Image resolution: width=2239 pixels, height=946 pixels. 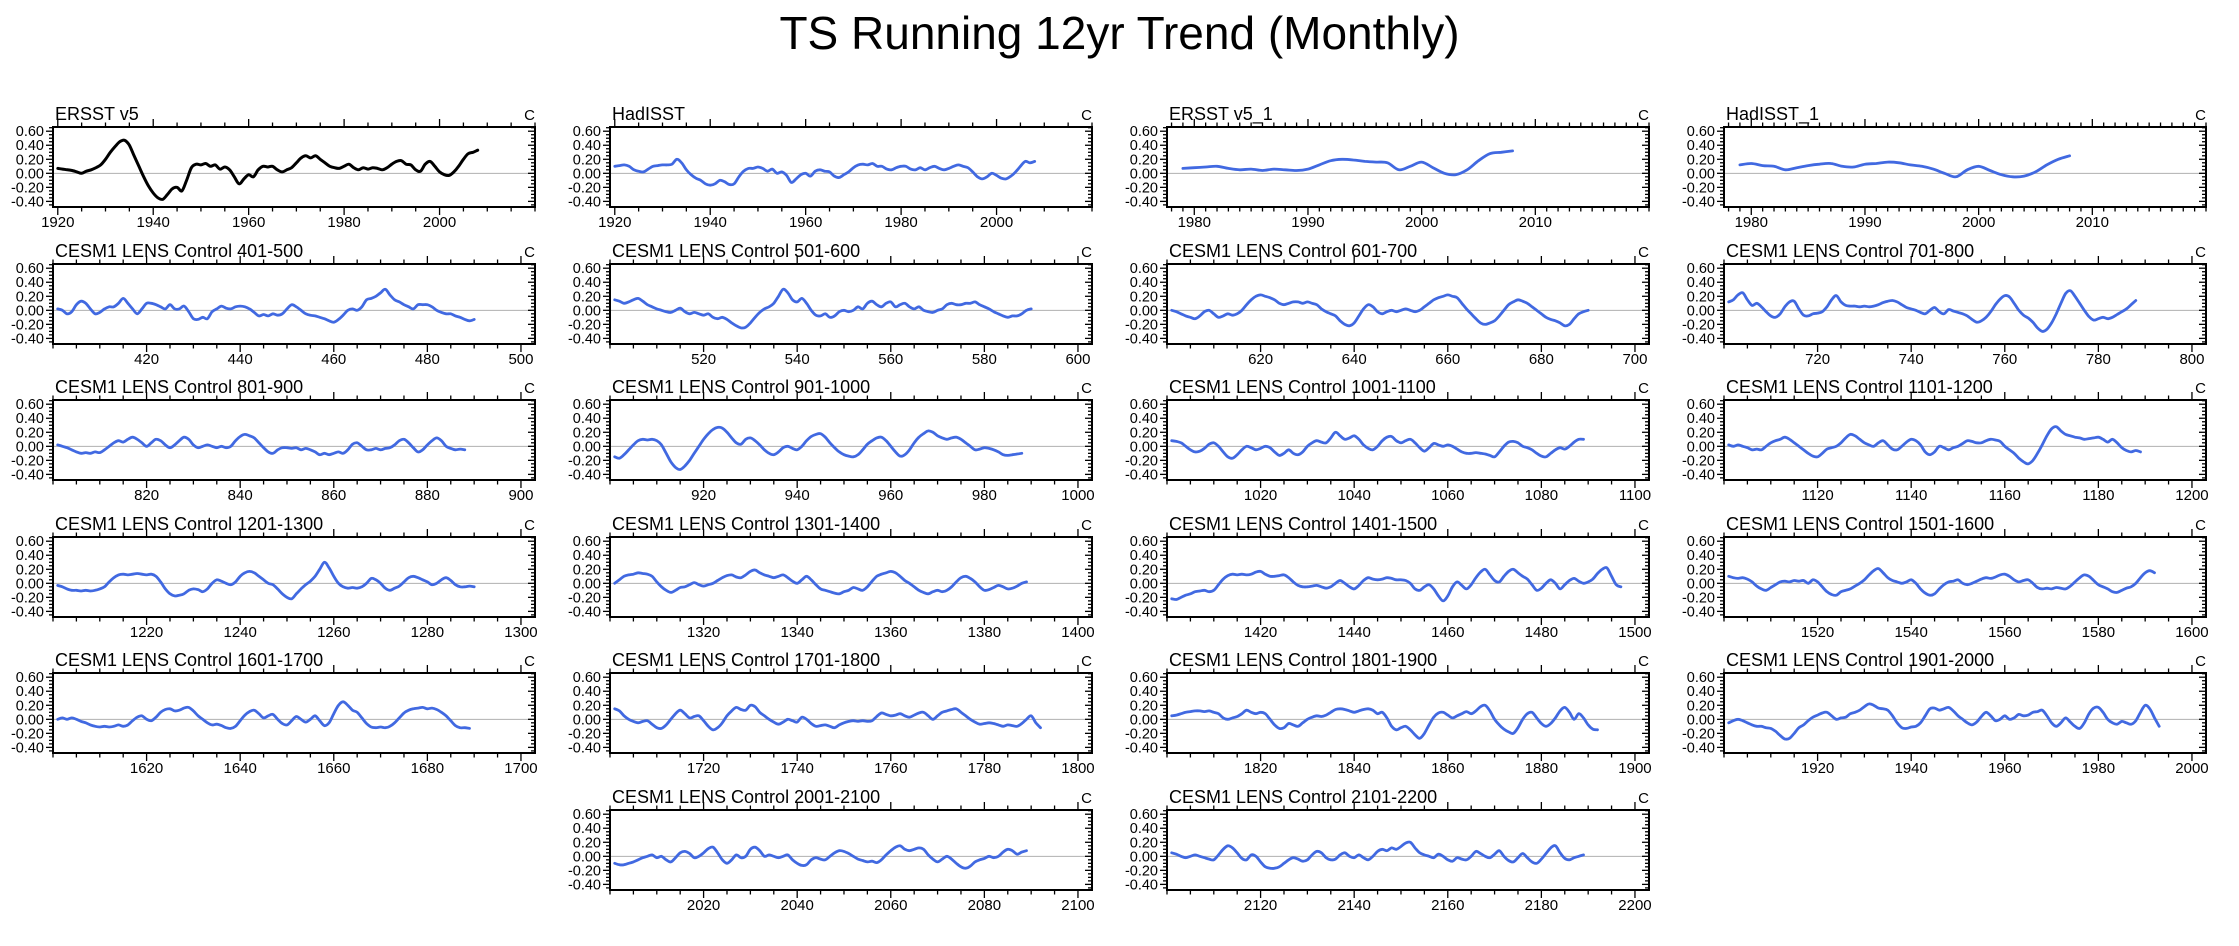 What do you see at coordinates (1353, 768) in the screenshot?
I see `x-tick-label: 1840` at bounding box center [1353, 768].